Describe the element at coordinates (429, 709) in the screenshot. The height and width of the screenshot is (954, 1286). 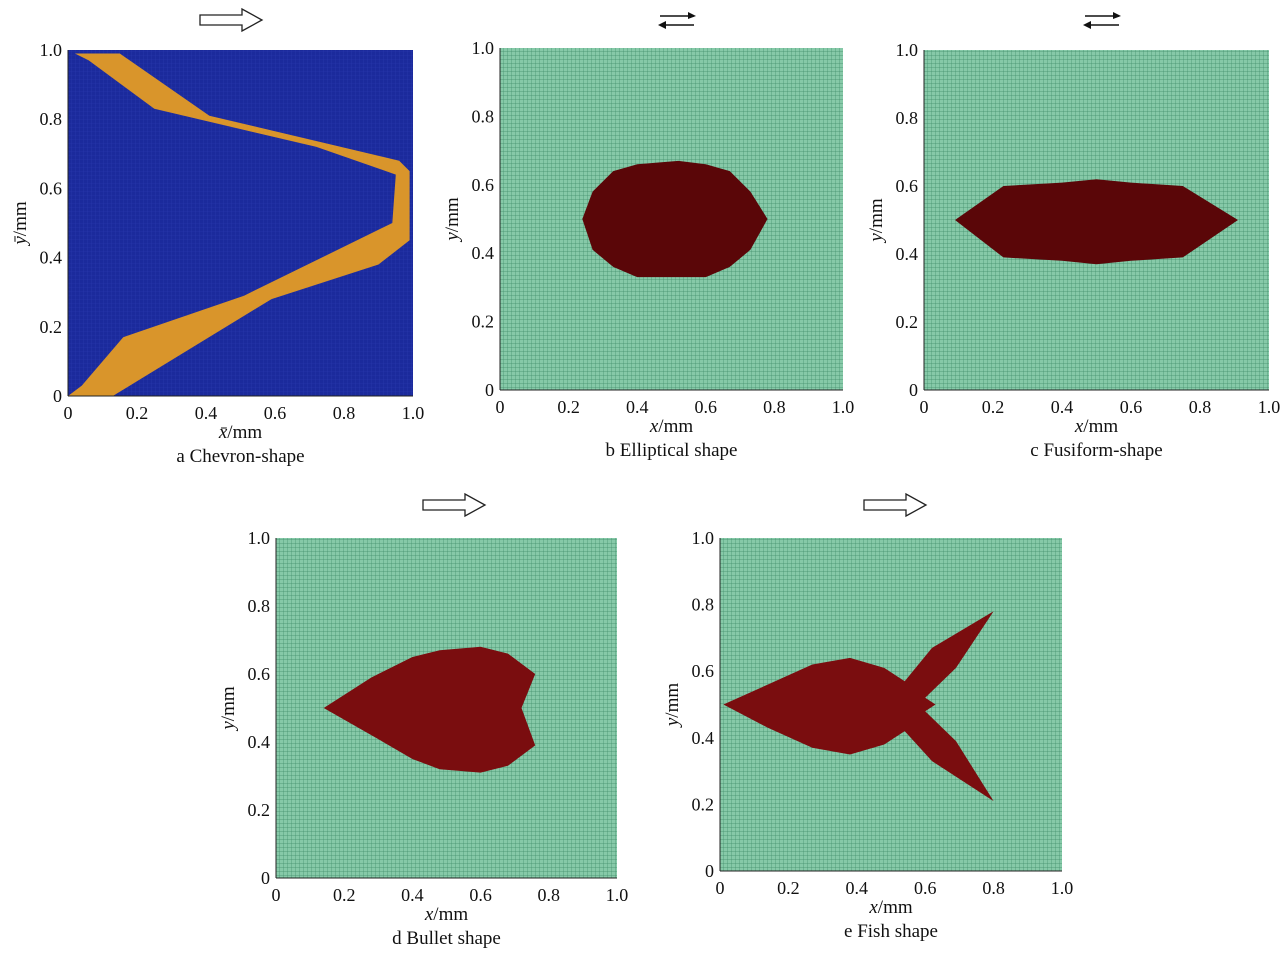
I see `shape-region-d` at that location.